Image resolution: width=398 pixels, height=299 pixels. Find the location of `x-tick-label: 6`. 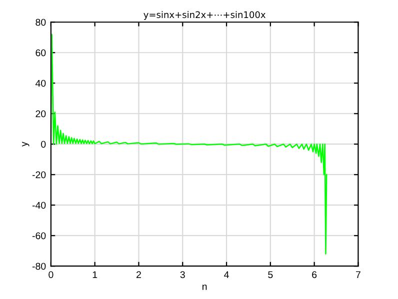

x-tick-label: 6 is located at coordinates (314, 274).